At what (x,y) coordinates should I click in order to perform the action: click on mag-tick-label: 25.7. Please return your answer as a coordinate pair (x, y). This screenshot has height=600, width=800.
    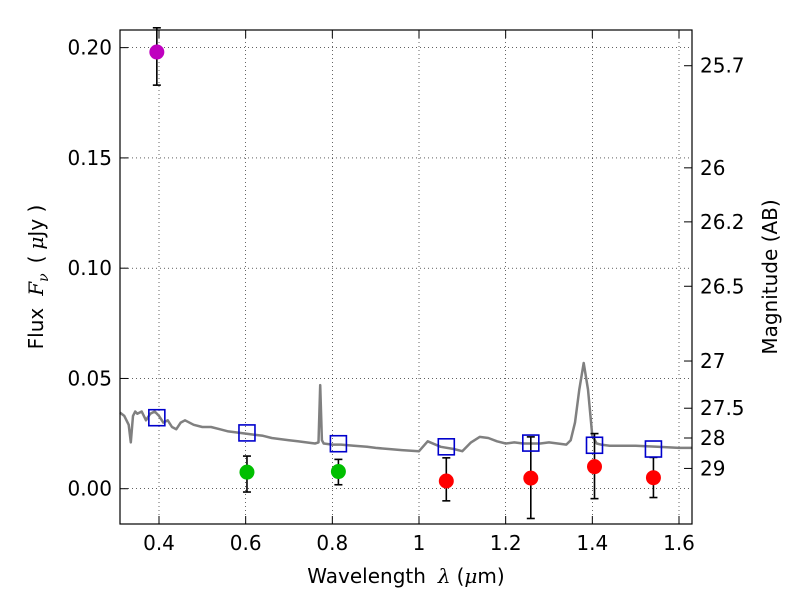
    Looking at the image, I should click on (722, 66).